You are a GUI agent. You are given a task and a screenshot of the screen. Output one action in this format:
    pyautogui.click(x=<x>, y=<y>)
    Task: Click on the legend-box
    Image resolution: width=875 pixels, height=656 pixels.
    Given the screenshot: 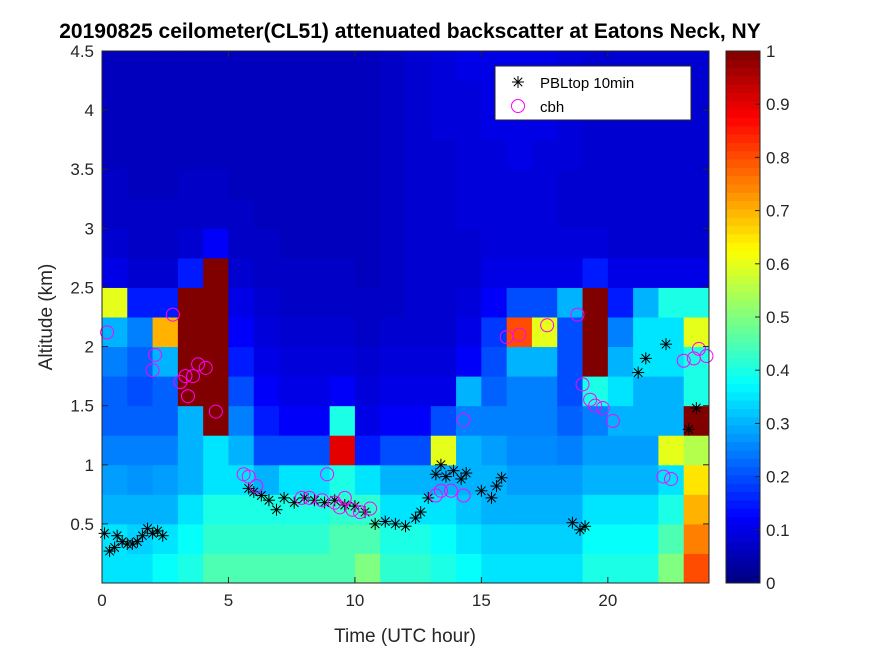 What is the action you would take?
    pyautogui.click(x=593, y=93)
    